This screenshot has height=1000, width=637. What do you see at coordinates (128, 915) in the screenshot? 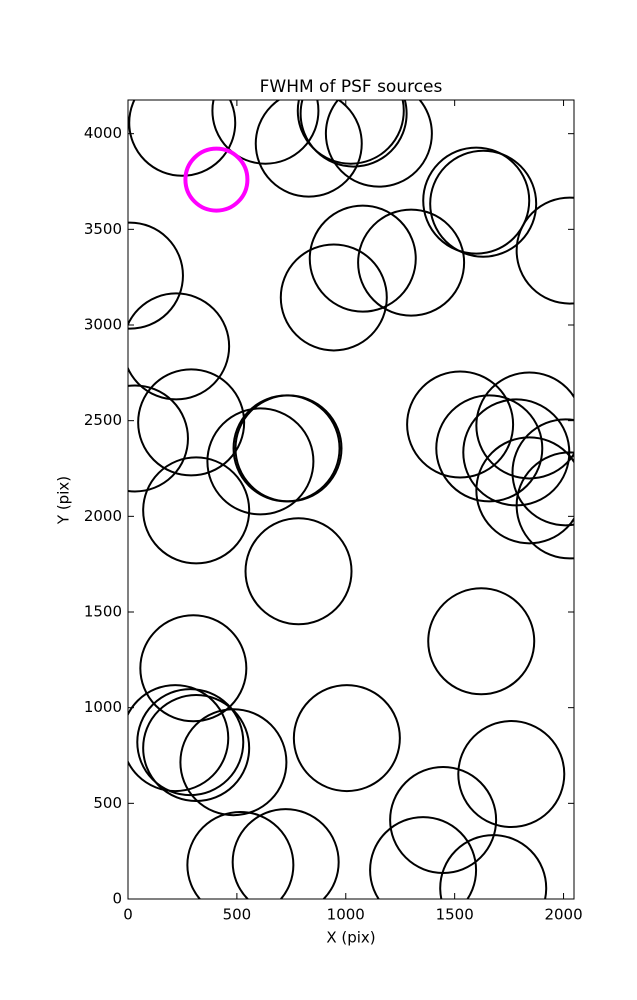
I see `x-tick-label: 0` at bounding box center [128, 915].